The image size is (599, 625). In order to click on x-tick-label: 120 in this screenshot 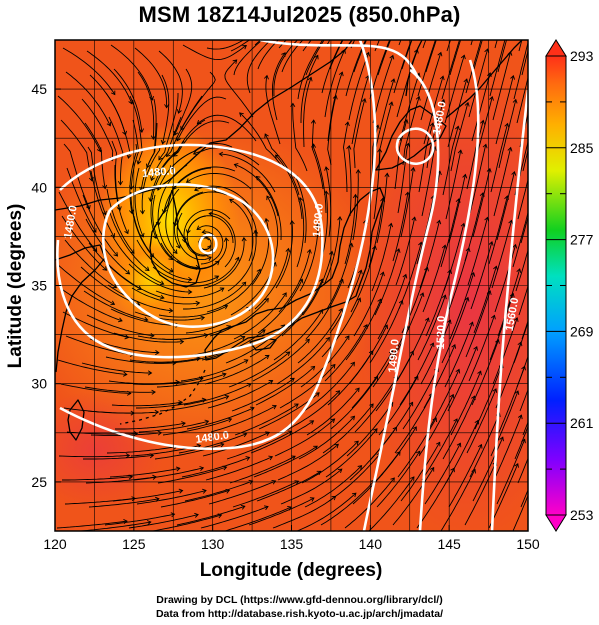, I will do `click(55, 544)`.